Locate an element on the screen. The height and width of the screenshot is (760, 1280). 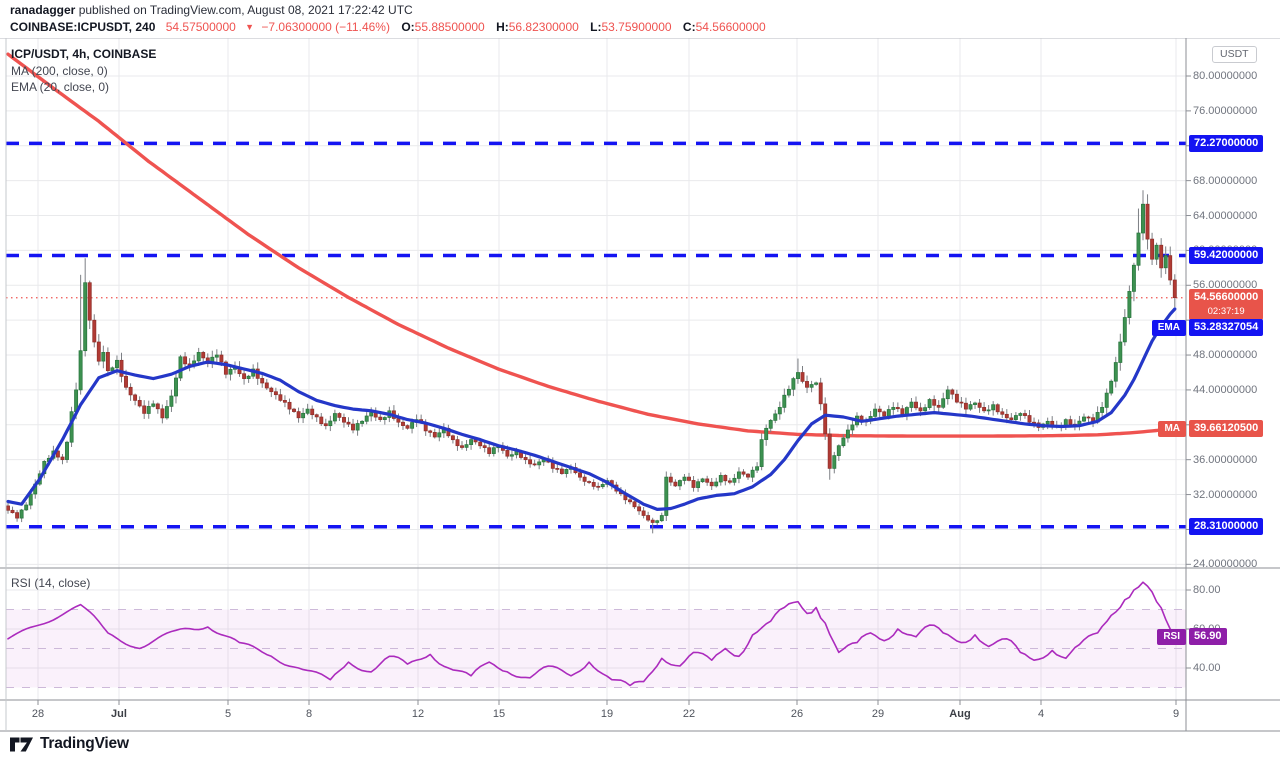
down-arrow-icon: ▼ is located at coordinates (250, 27).